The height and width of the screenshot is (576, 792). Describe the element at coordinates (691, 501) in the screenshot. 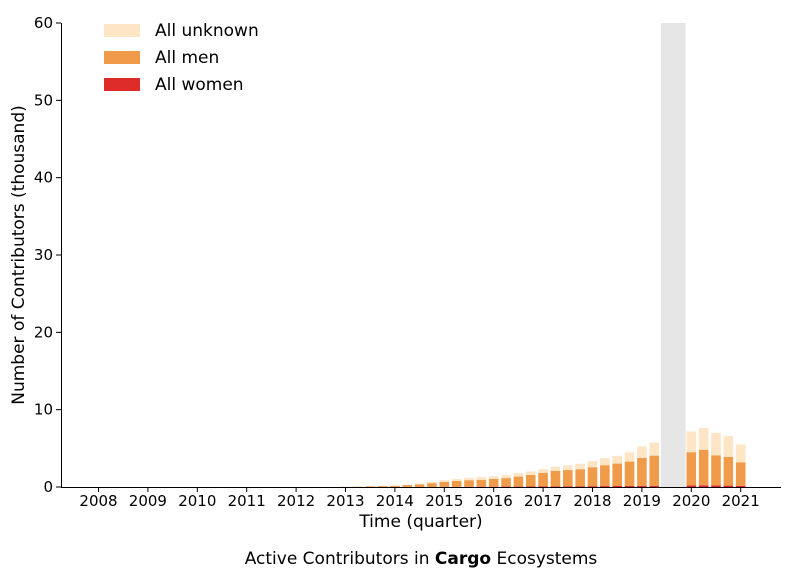

I see `x-tick-label: 2020` at that location.